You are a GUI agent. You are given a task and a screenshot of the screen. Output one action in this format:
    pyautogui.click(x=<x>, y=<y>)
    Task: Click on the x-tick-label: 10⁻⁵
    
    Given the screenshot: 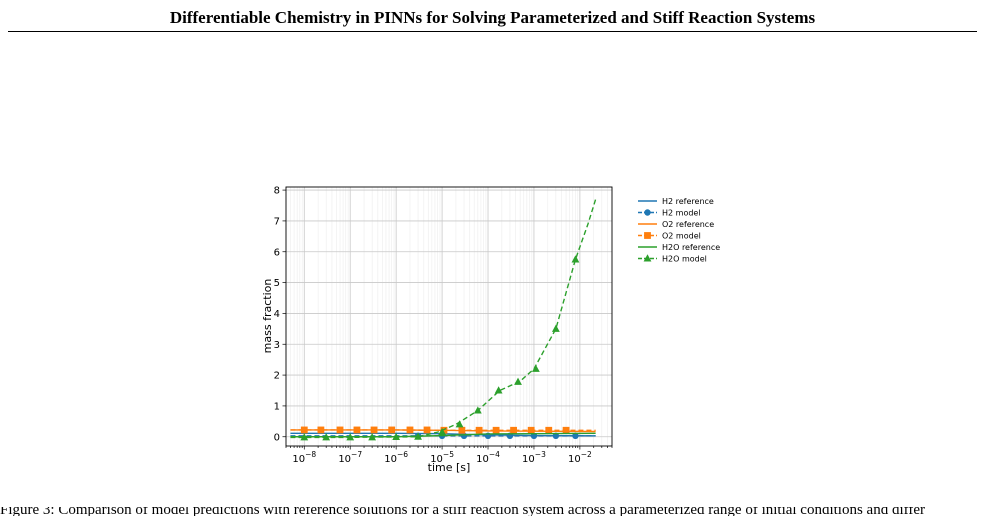 What is the action you would take?
    pyautogui.click(x=442, y=457)
    